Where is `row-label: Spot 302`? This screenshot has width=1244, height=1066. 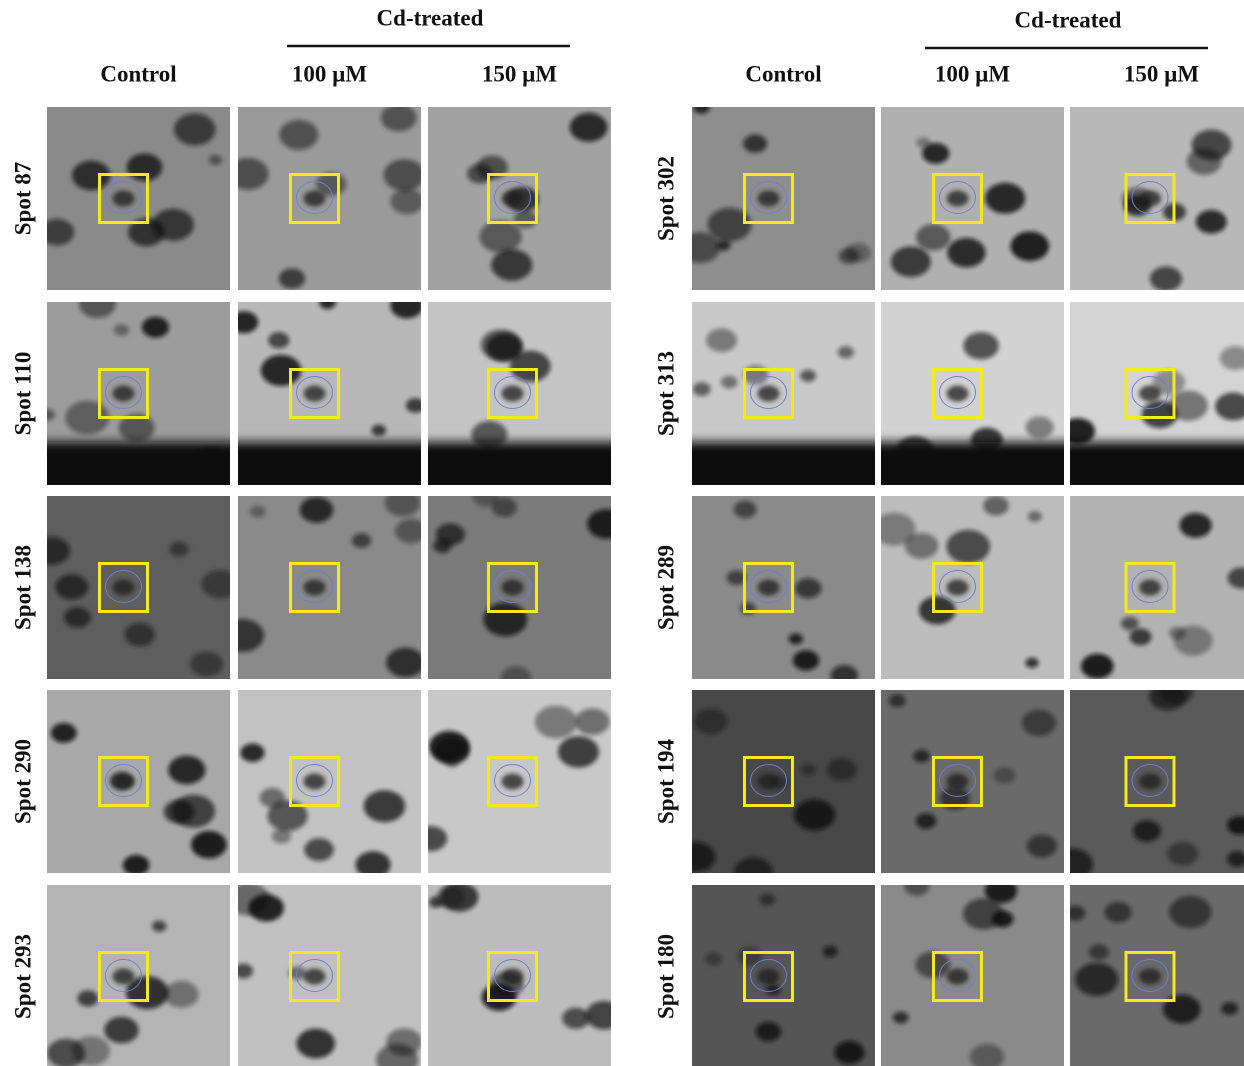 row-label: Spot 302 is located at coordinates (665, 198).